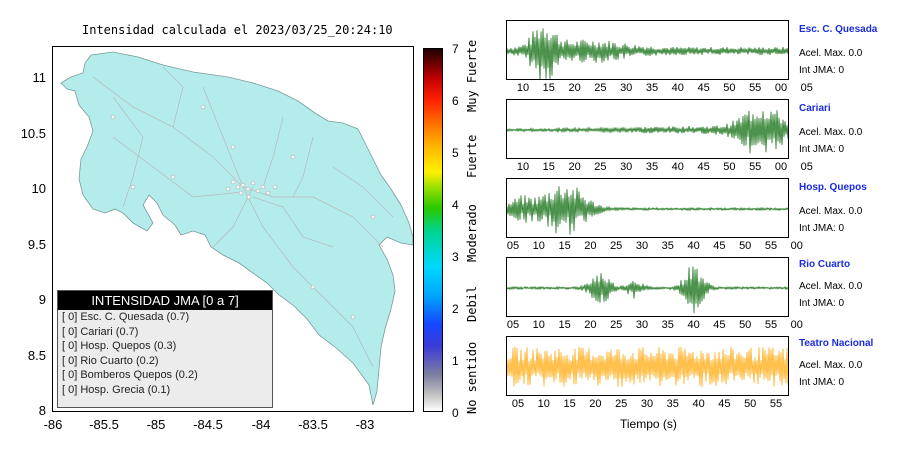 Image resolution: width=910 pixels, height=460 pixels. I want to click on map-x-tick: -86, so click(53, 424).